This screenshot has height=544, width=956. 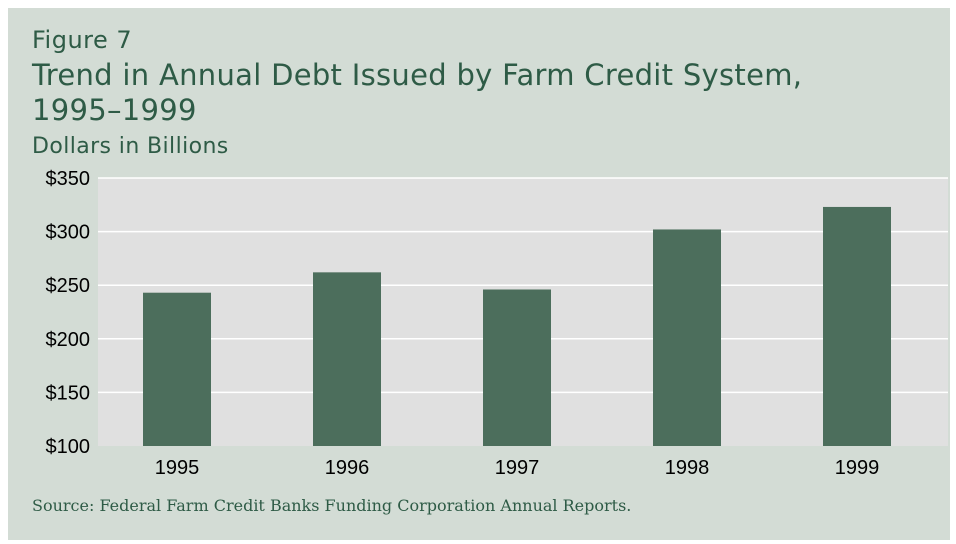 What do you see at coordinates (68, 179) in the screenshot?
I see `y-tick-label: $350` at bounding box center [68, 179].